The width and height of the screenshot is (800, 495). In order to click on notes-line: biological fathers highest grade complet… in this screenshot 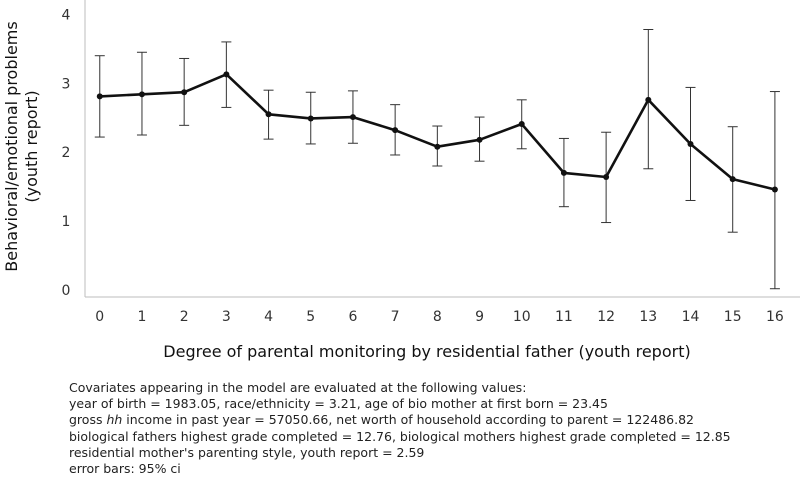, I will do `click(400, 436)`.